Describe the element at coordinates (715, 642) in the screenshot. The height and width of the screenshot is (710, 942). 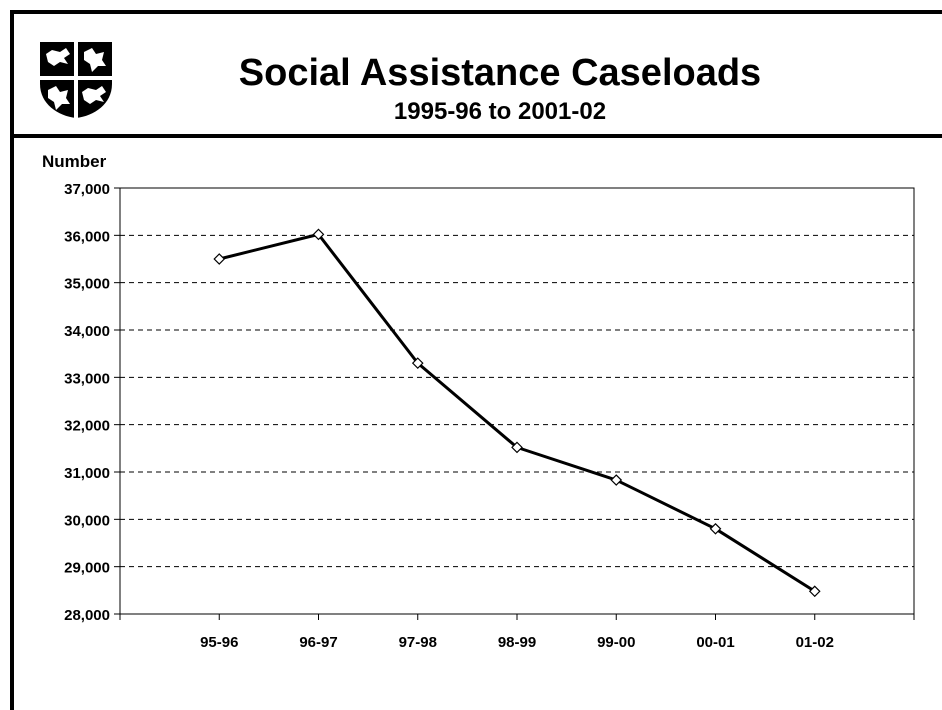
I see `x-tick-label: 00-01` at that location.